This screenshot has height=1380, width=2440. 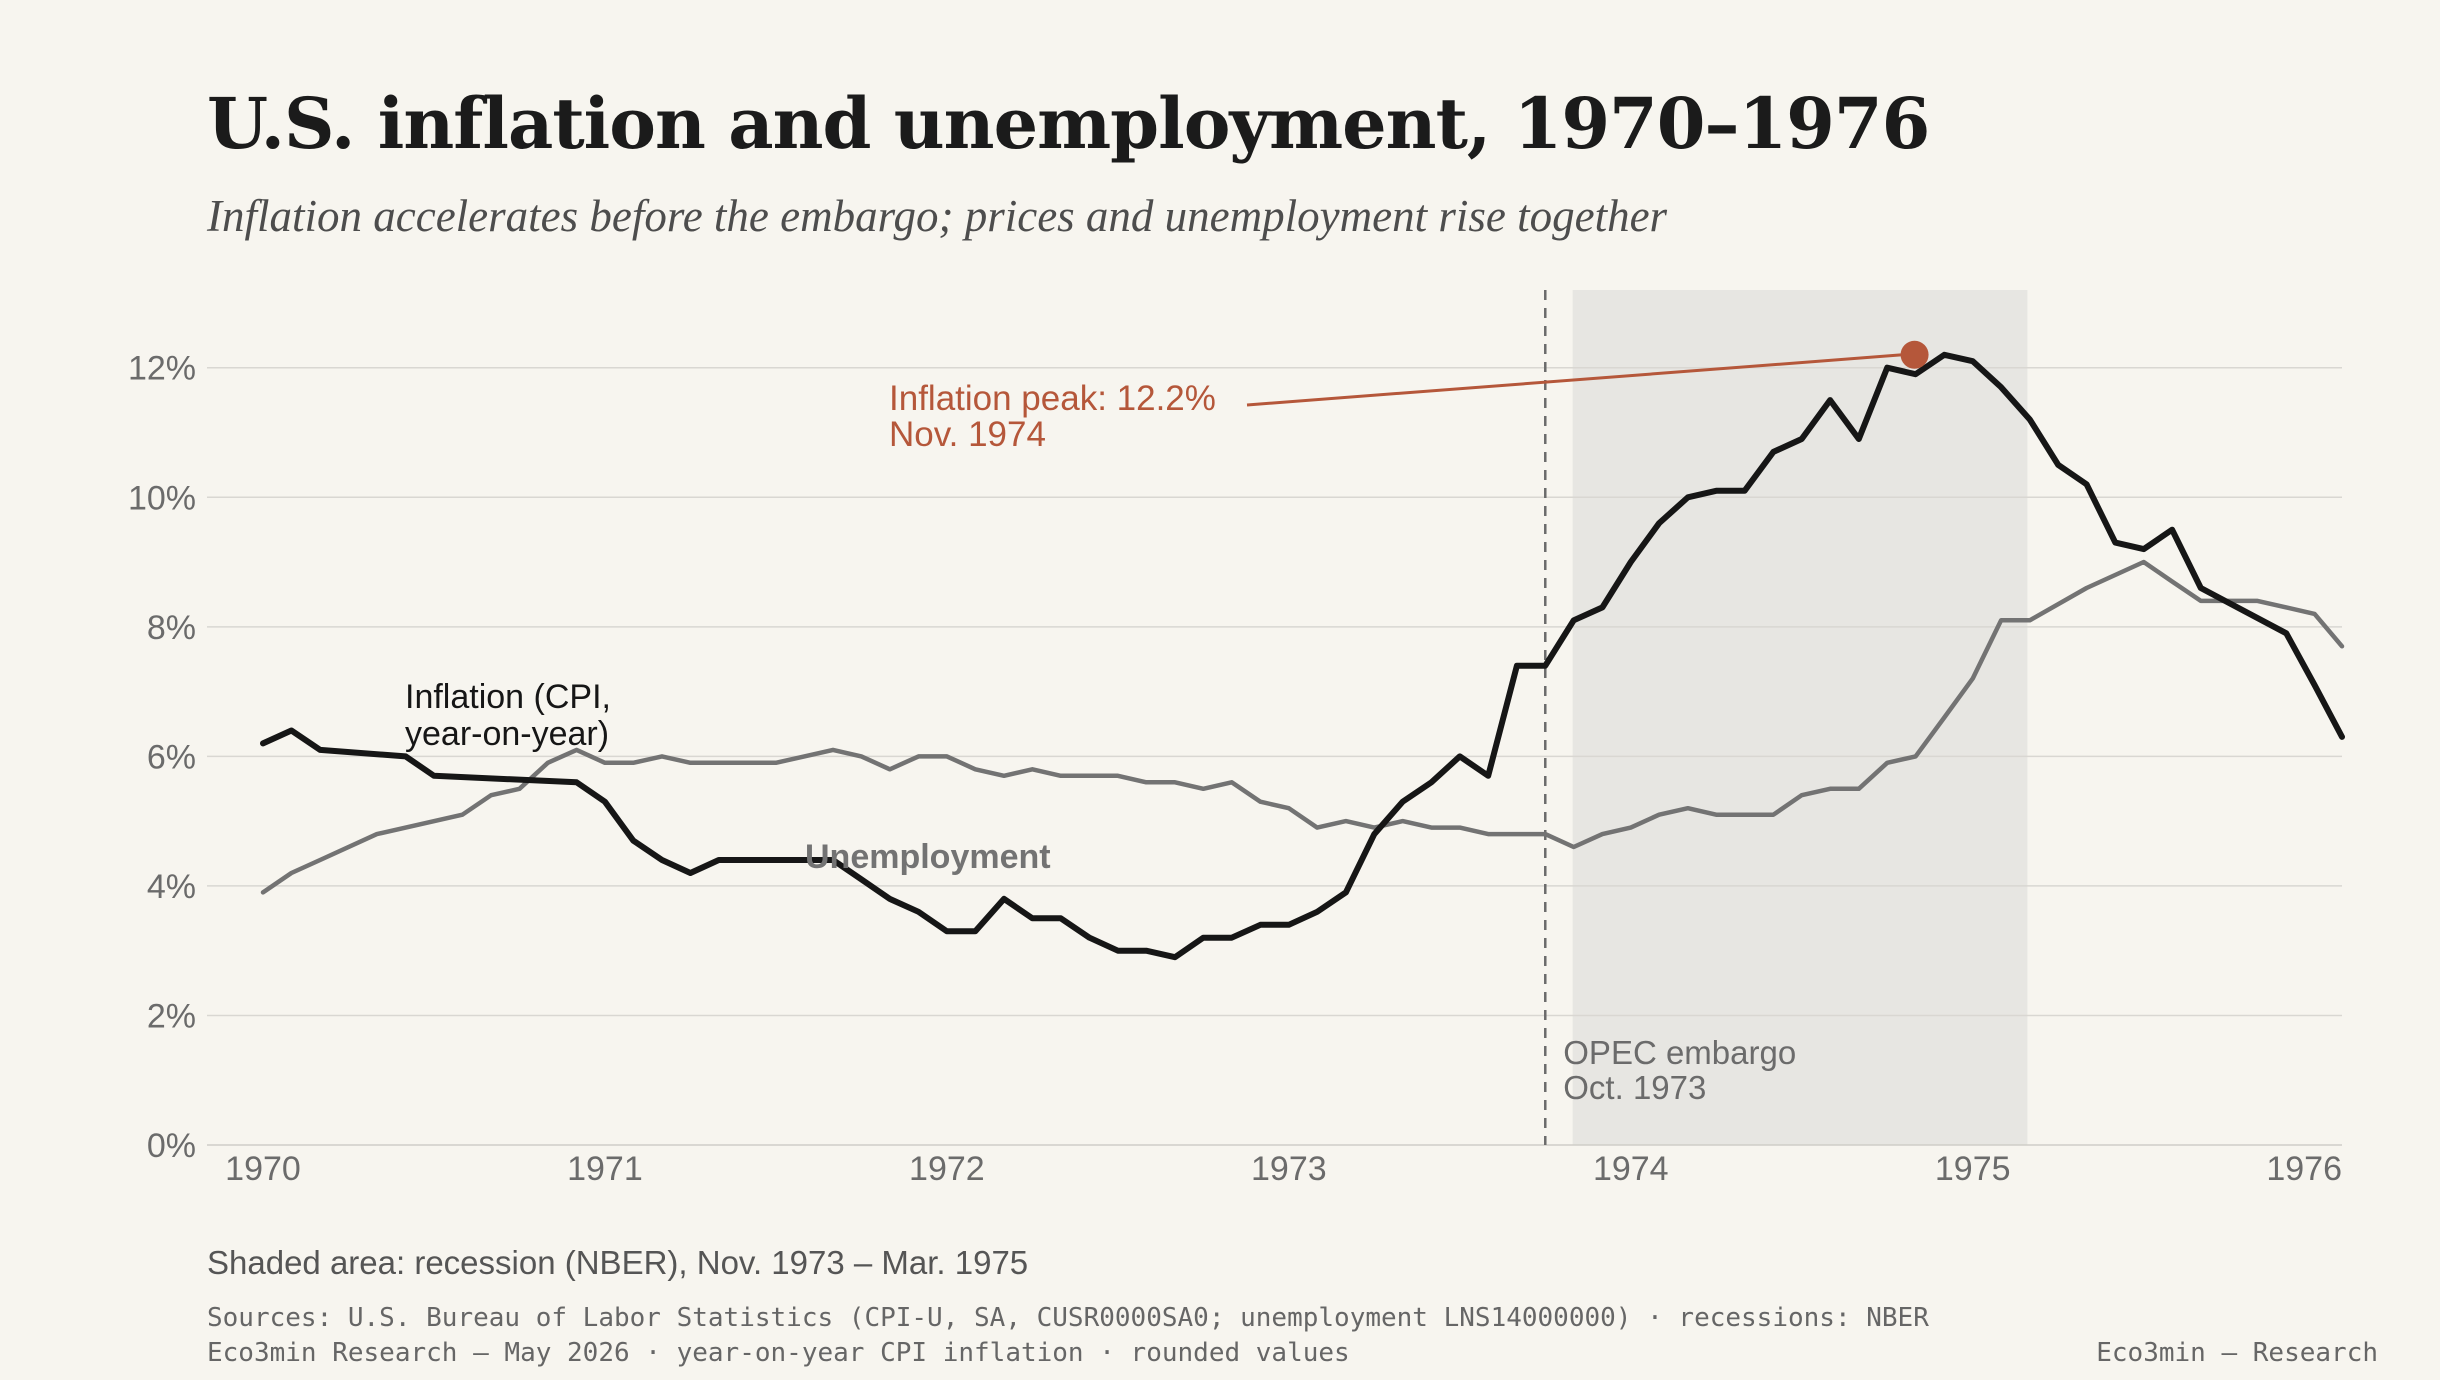 I want to click on x-tick-label: 1974, so click(x=1631, y=1169).